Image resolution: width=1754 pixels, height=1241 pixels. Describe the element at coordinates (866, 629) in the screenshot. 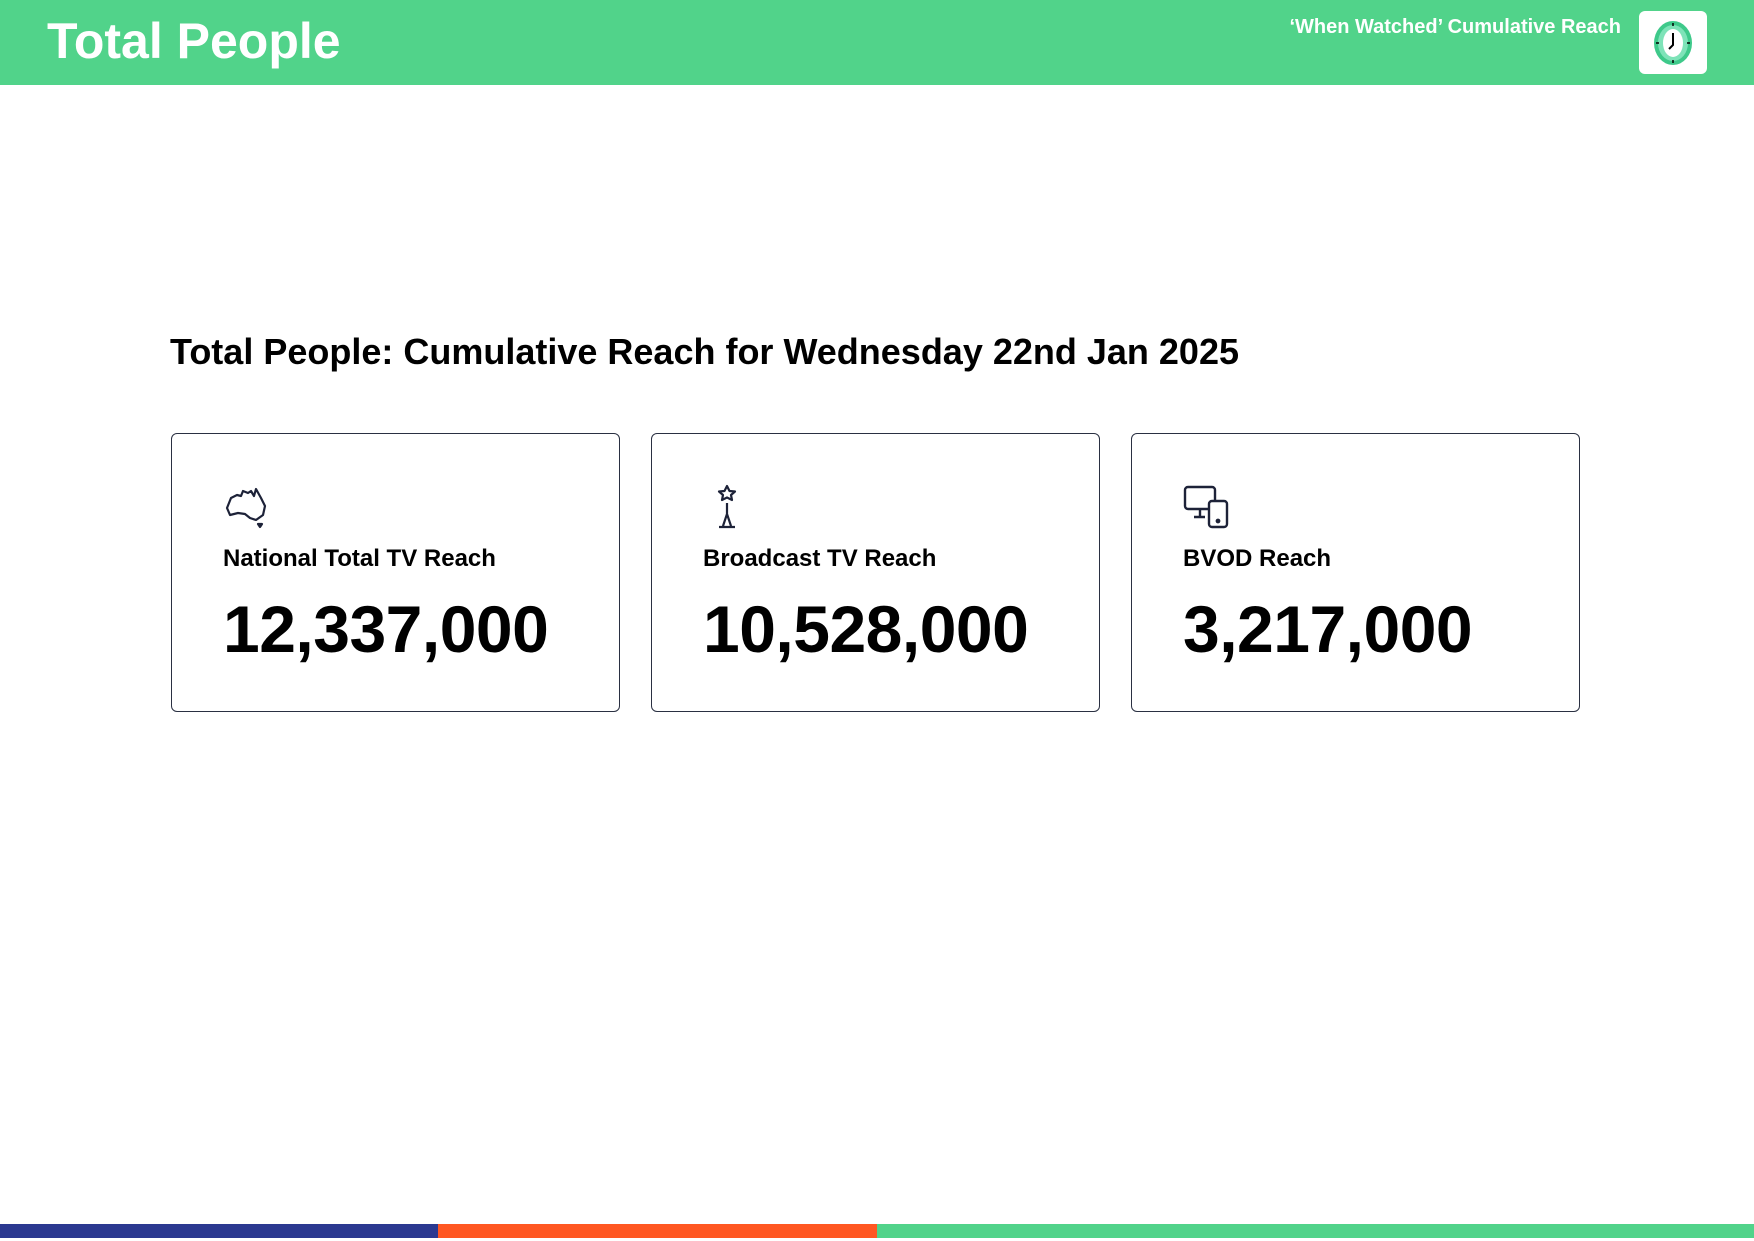

I see `card-value: 10,528,000` at that location.